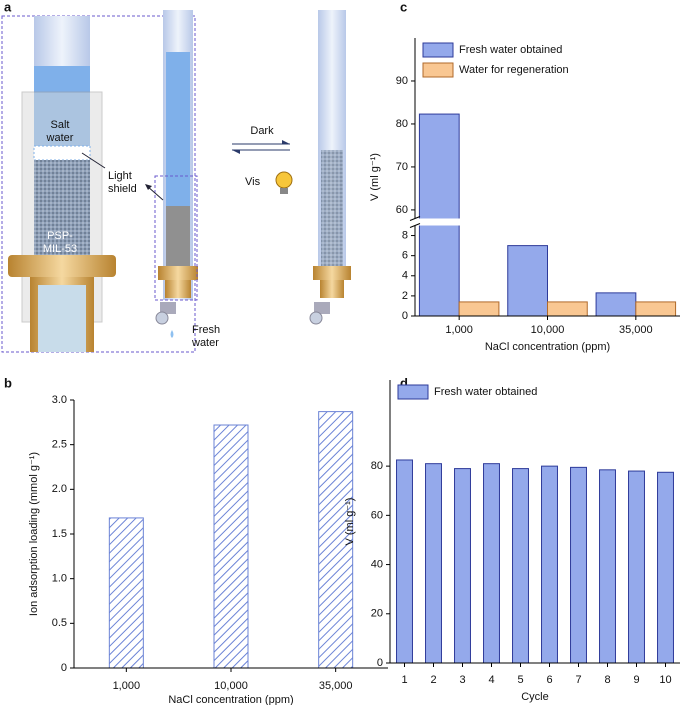  I want to click on x-tick-label: 10, so click(665, 680).